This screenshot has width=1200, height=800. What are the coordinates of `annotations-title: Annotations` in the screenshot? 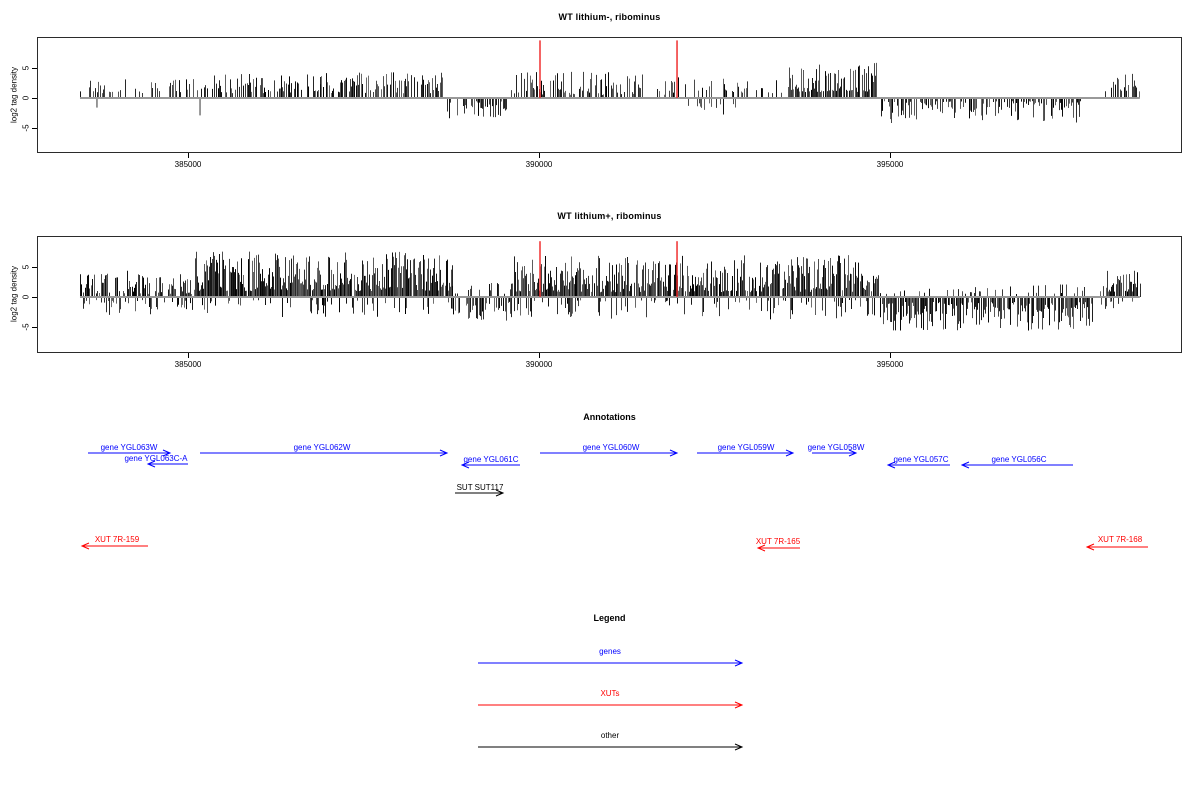 It's located at (609, 417).